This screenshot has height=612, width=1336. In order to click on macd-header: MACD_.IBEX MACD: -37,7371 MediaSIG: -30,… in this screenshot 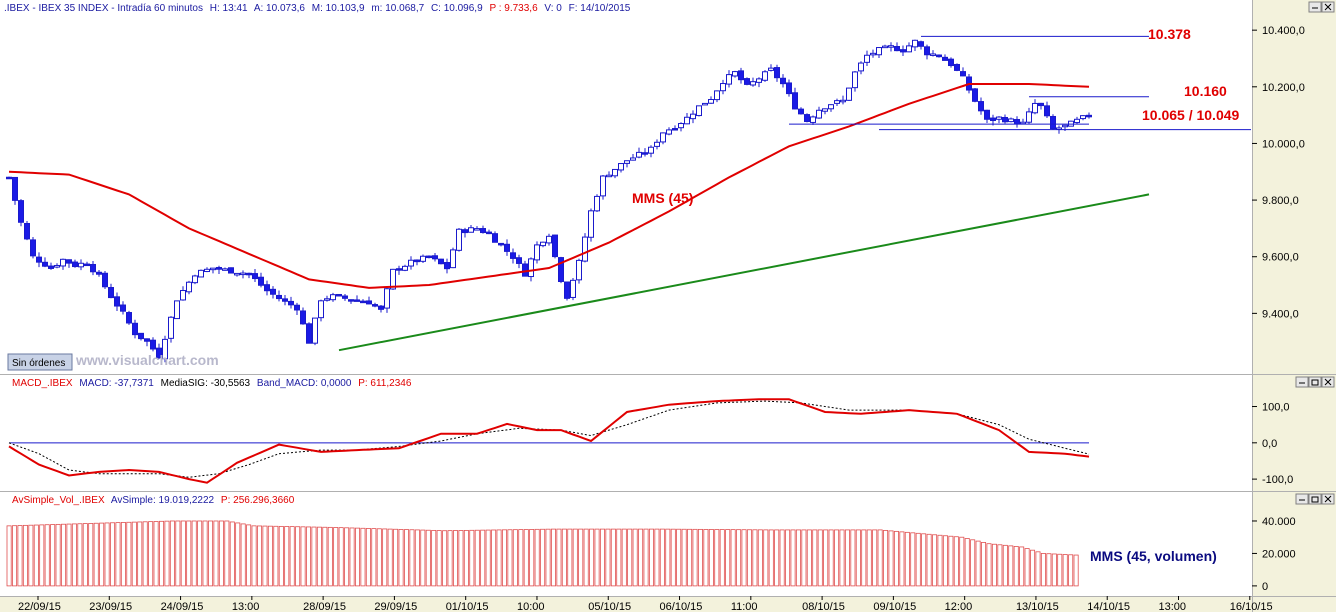, I will do `click(212, 383)`.